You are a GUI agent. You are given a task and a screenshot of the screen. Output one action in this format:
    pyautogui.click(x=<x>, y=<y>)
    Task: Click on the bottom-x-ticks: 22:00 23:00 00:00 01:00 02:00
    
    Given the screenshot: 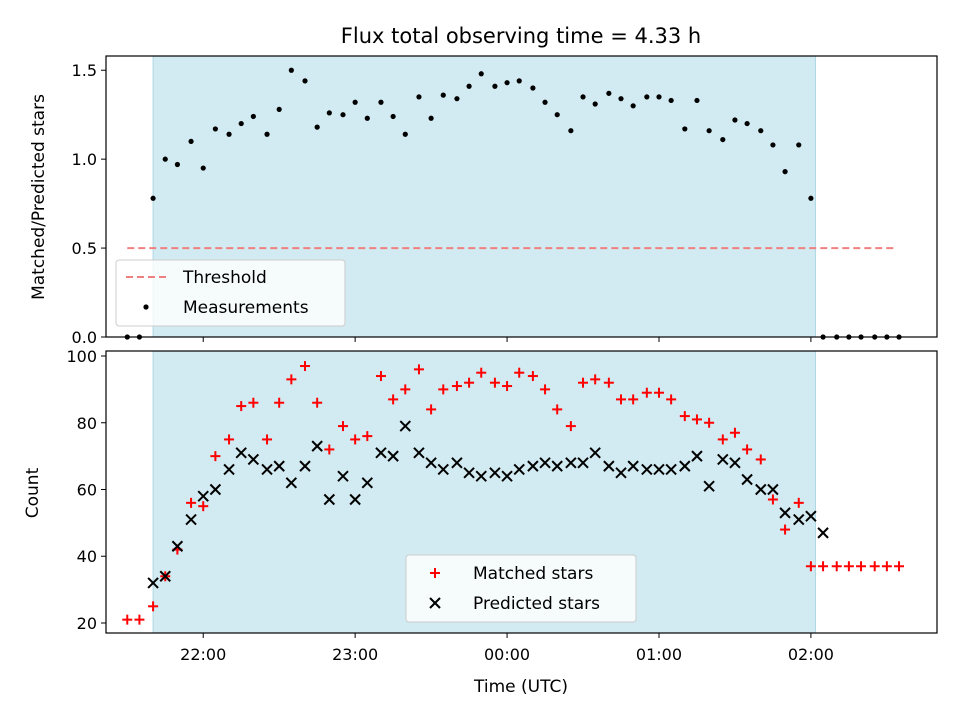 What is the action you would take?
    pyautogui.click(x=507, y=648)
    